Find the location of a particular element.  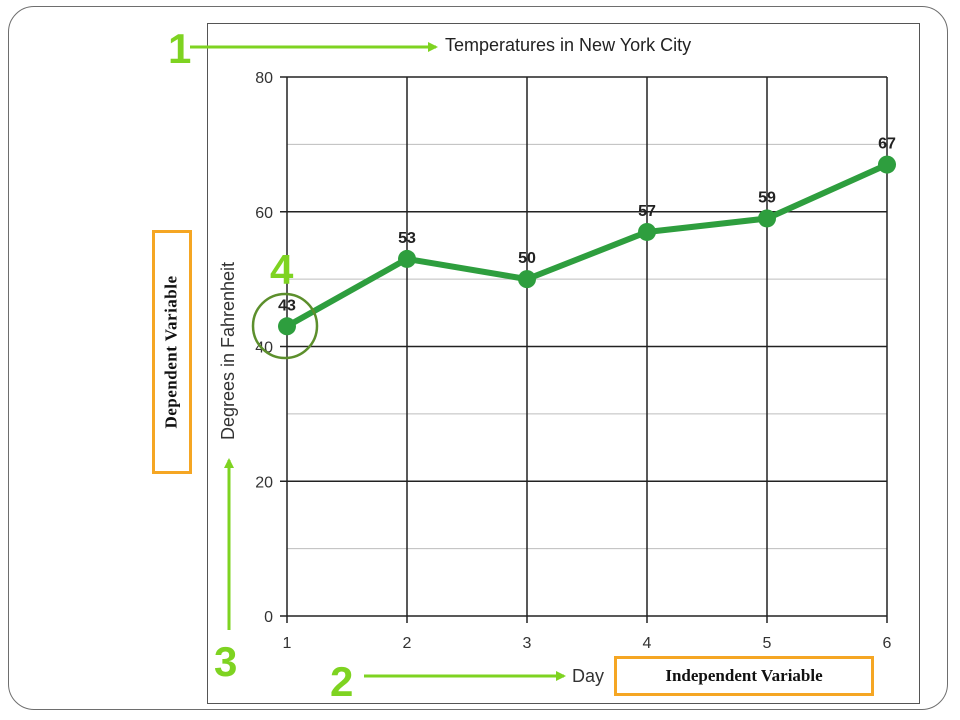

y-tick-label: 80 is located at coordinates (264, 78).